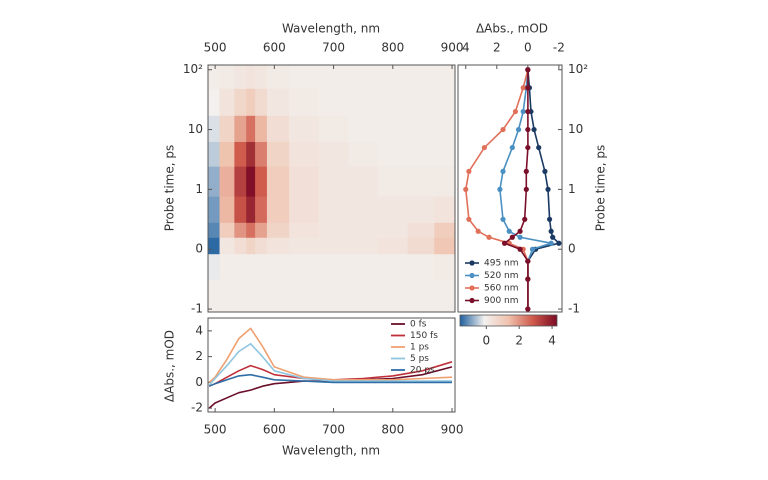 This screenshot has width=768, height=480. What do you see at coordinates (330, 387) in the screenshot?
I see `spectrum-line` at bounding box center [330, 387].